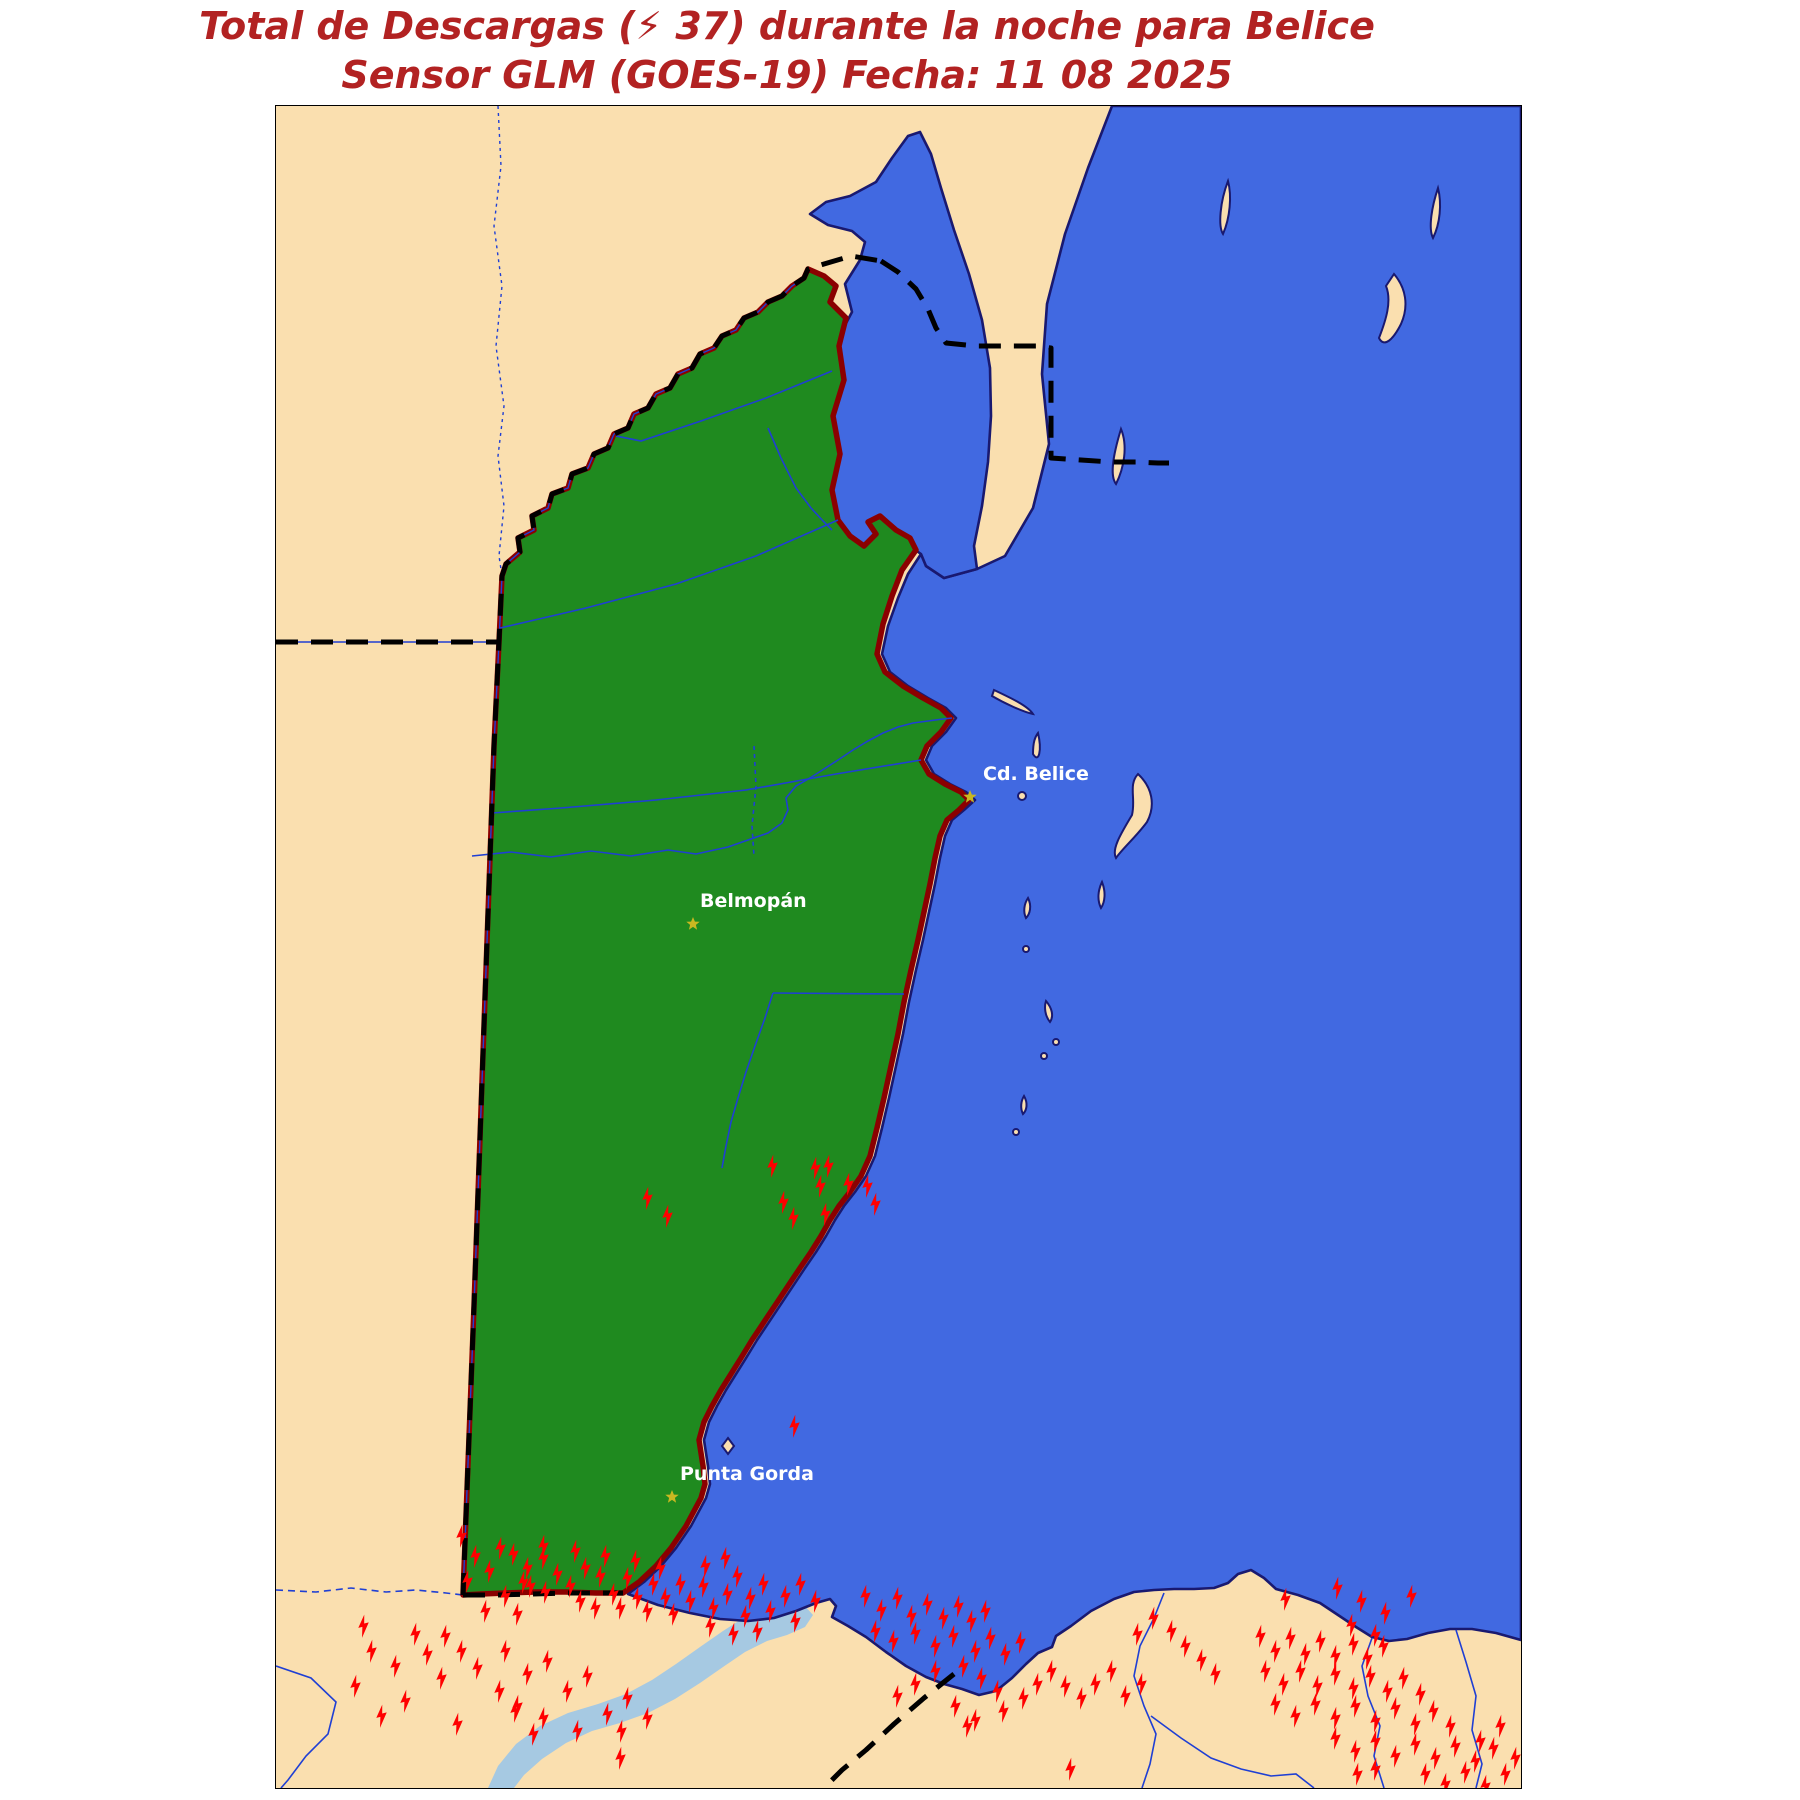  Describe the element at coordinates (747, 1474) in the screenshot. I see `city-label: Punta Gorda` at that location.